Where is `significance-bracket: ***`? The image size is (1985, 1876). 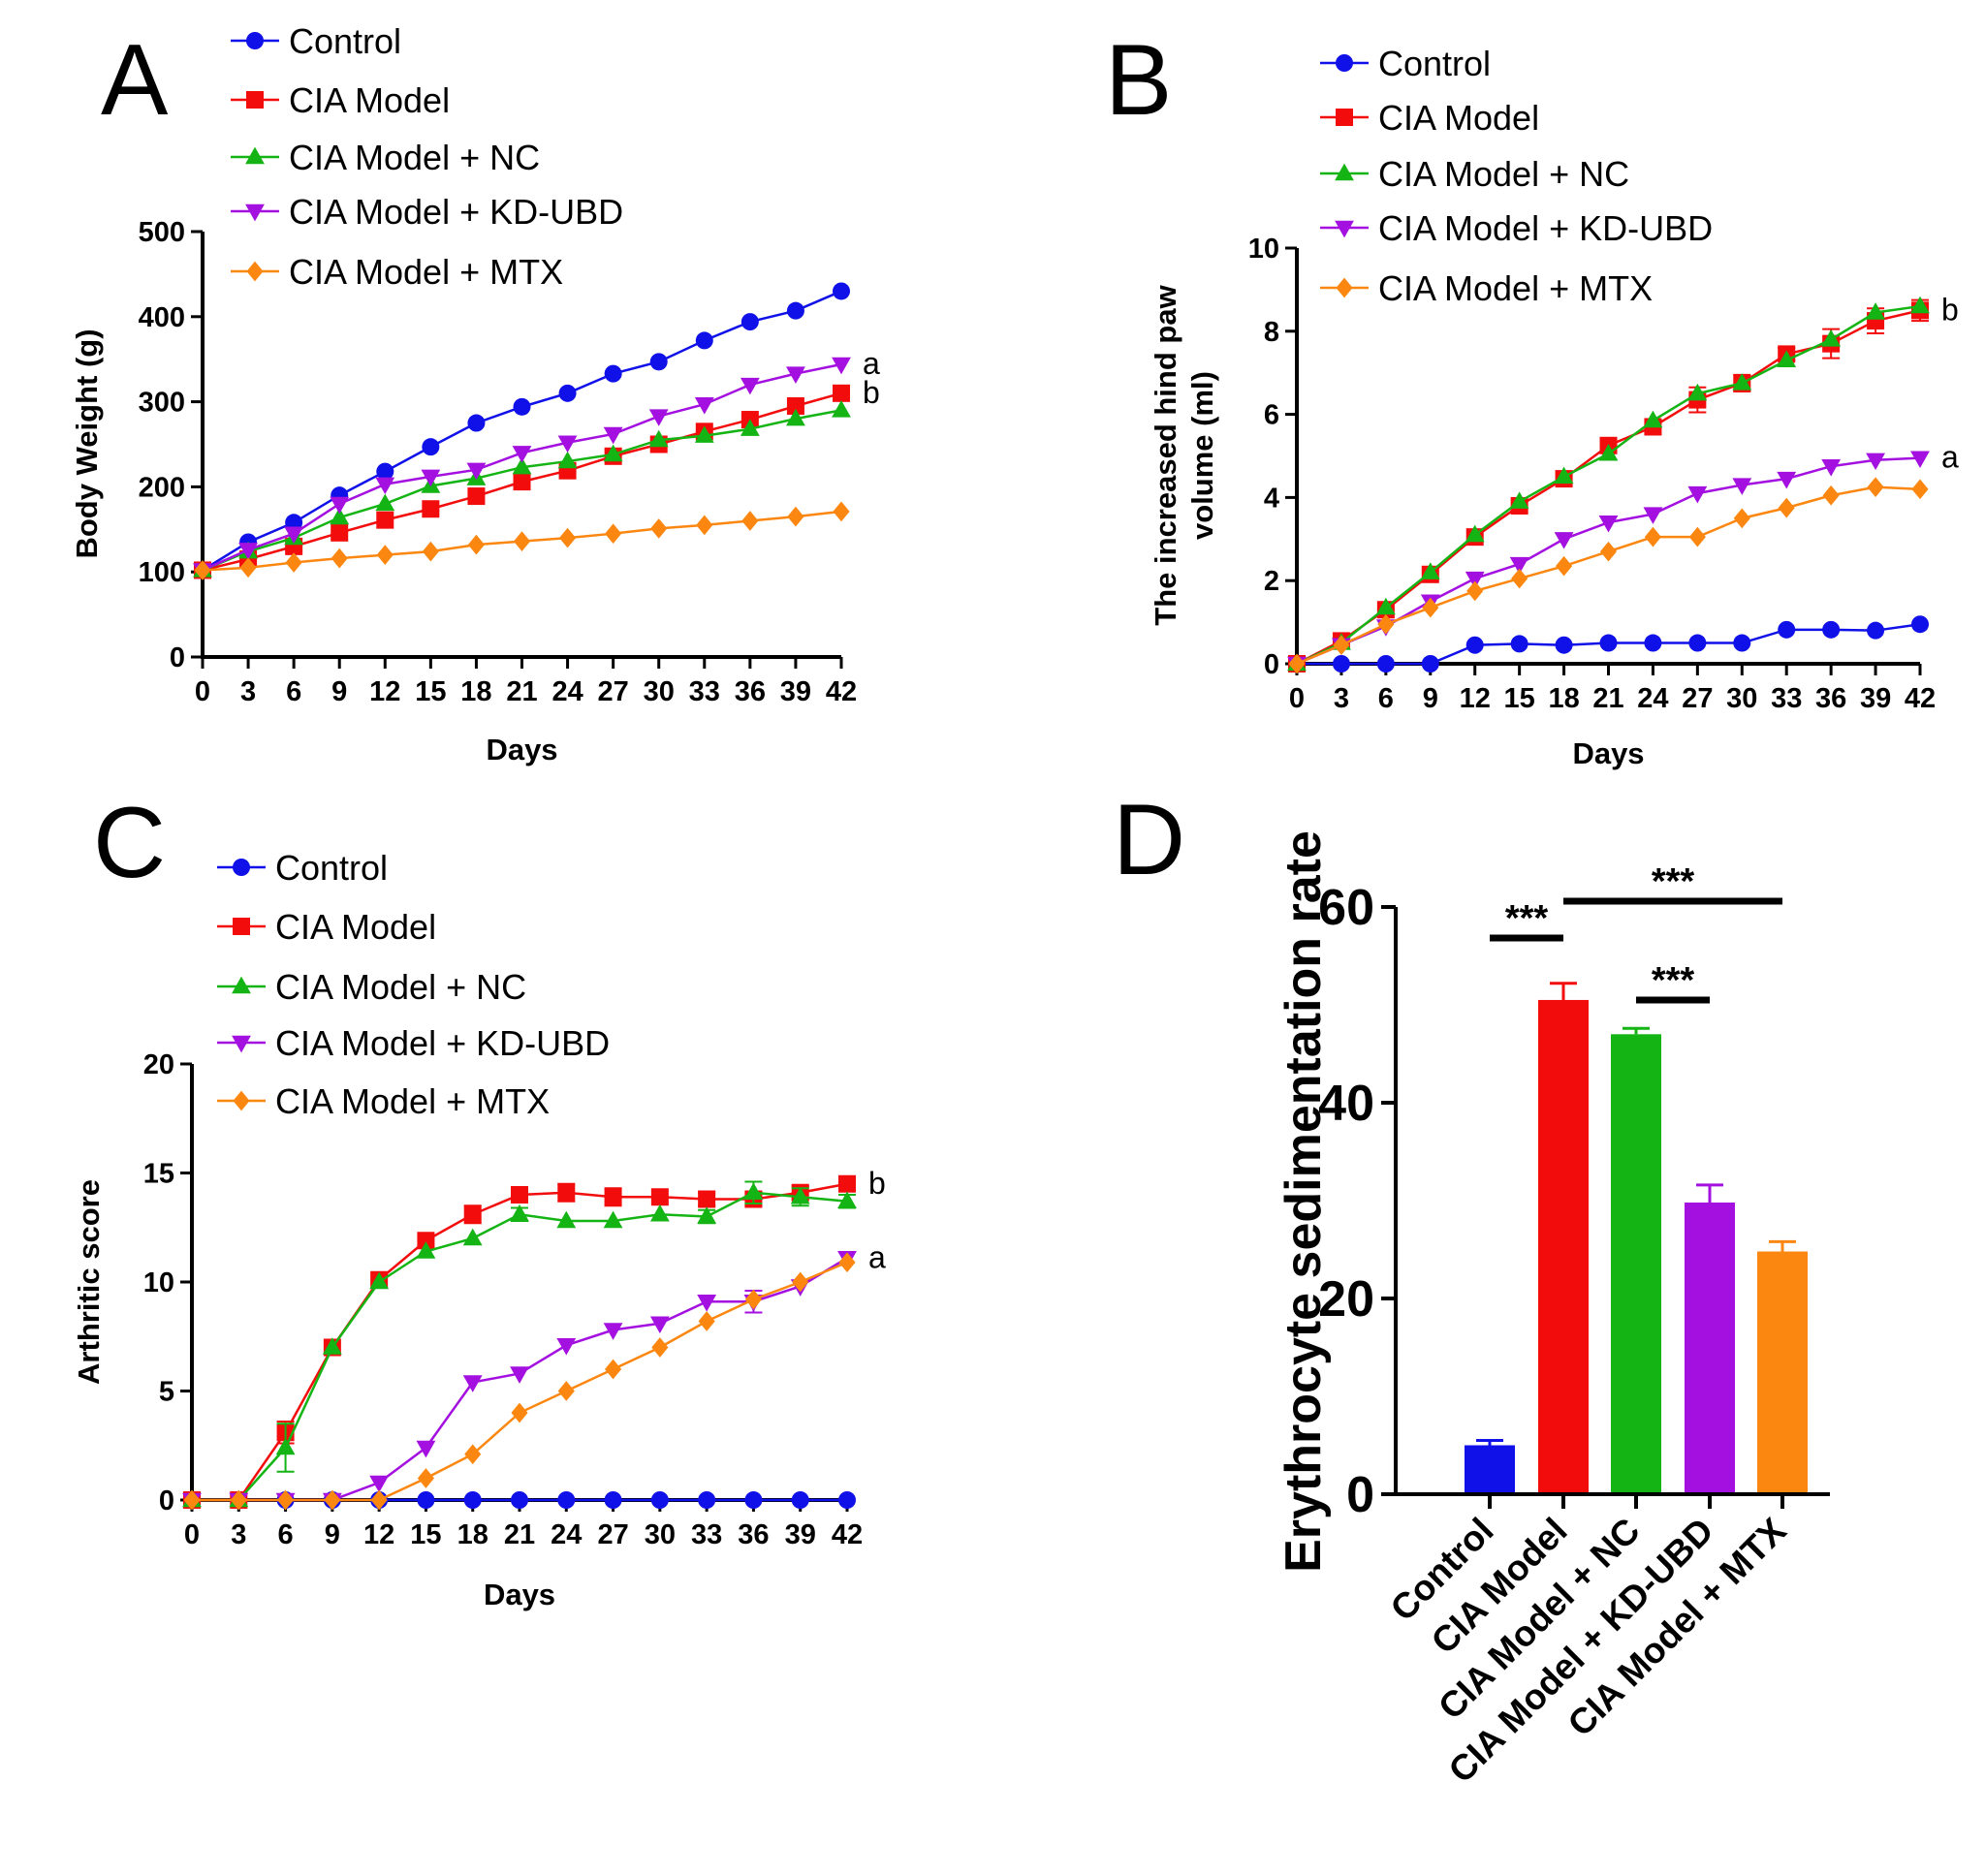
significance-bracket: *** is located at coordinates (1672, 883).